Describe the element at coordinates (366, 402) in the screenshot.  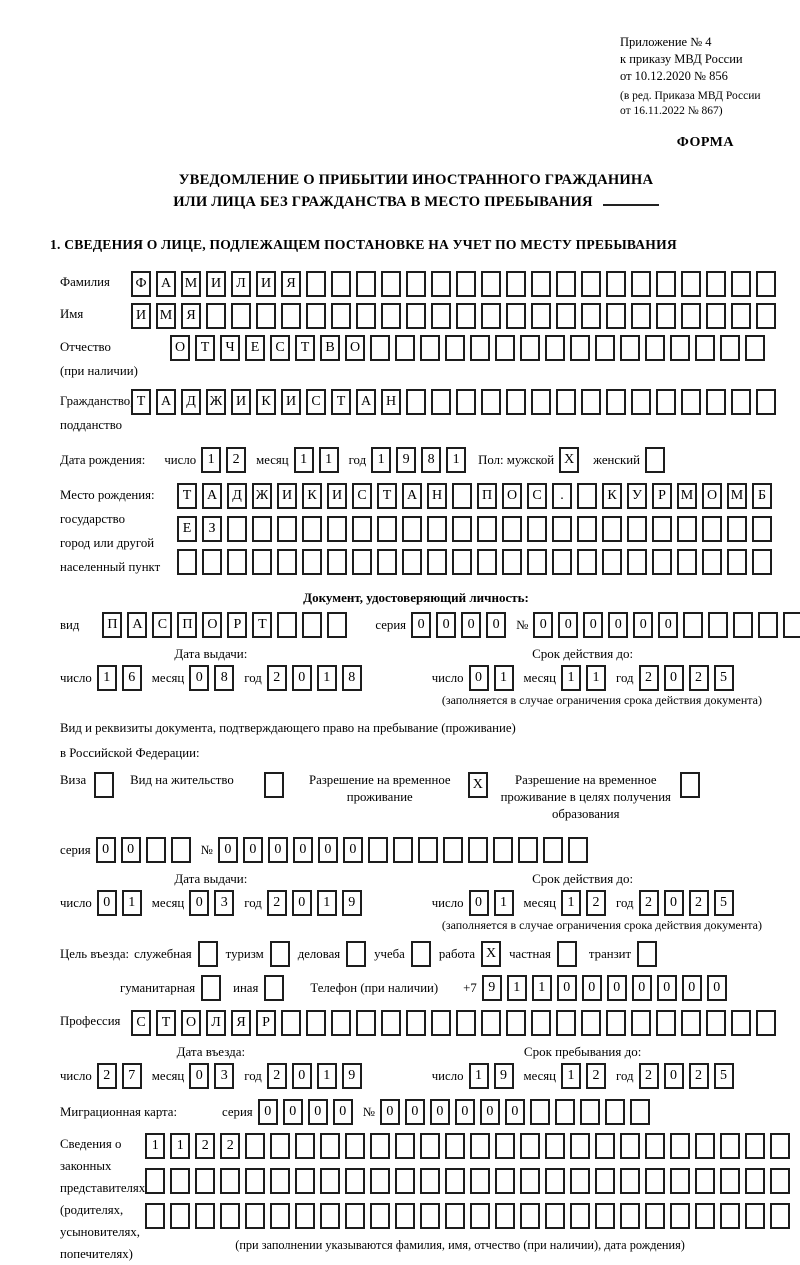
I see `form-cell: А` at that location.